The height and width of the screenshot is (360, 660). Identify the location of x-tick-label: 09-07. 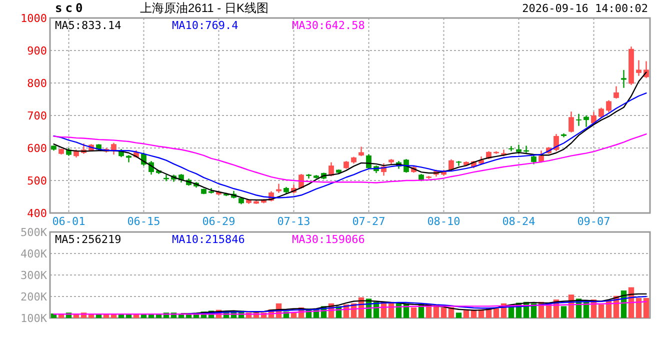
(593, 221).